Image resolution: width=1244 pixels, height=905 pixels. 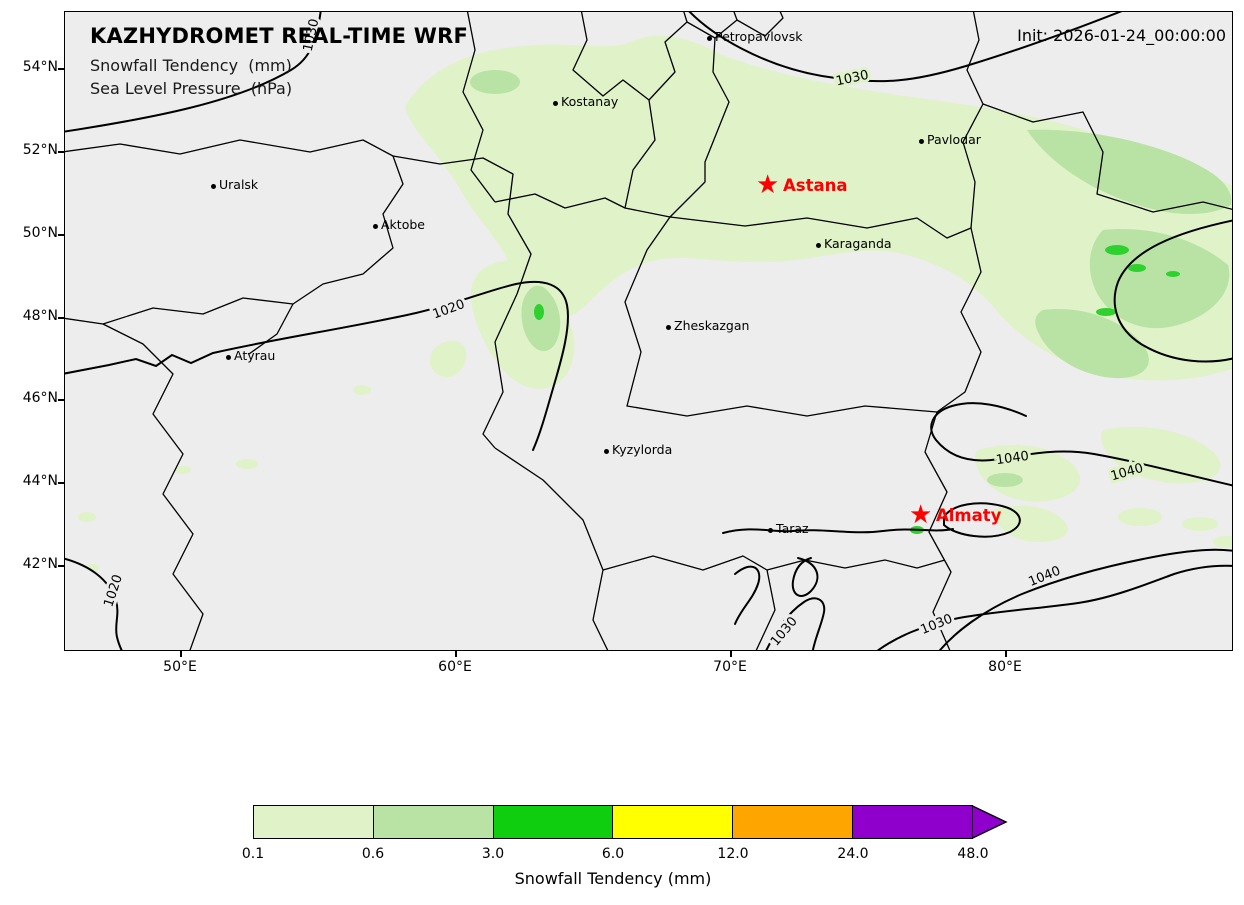 I want to click on colorbar-tick-label: 0.1, so click(x=253, y=854).